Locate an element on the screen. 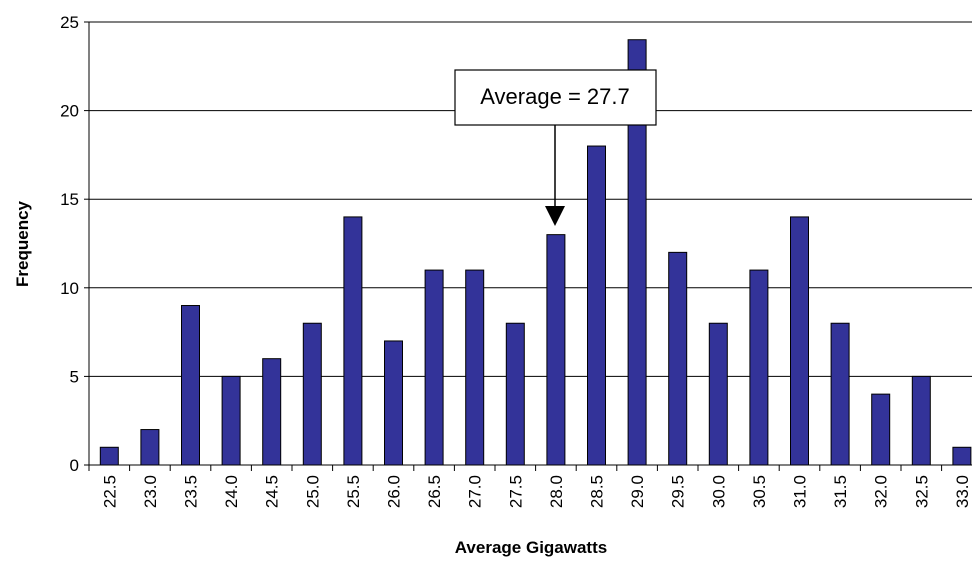  y-tick-label: 0 is located at coordinates (74, 465).